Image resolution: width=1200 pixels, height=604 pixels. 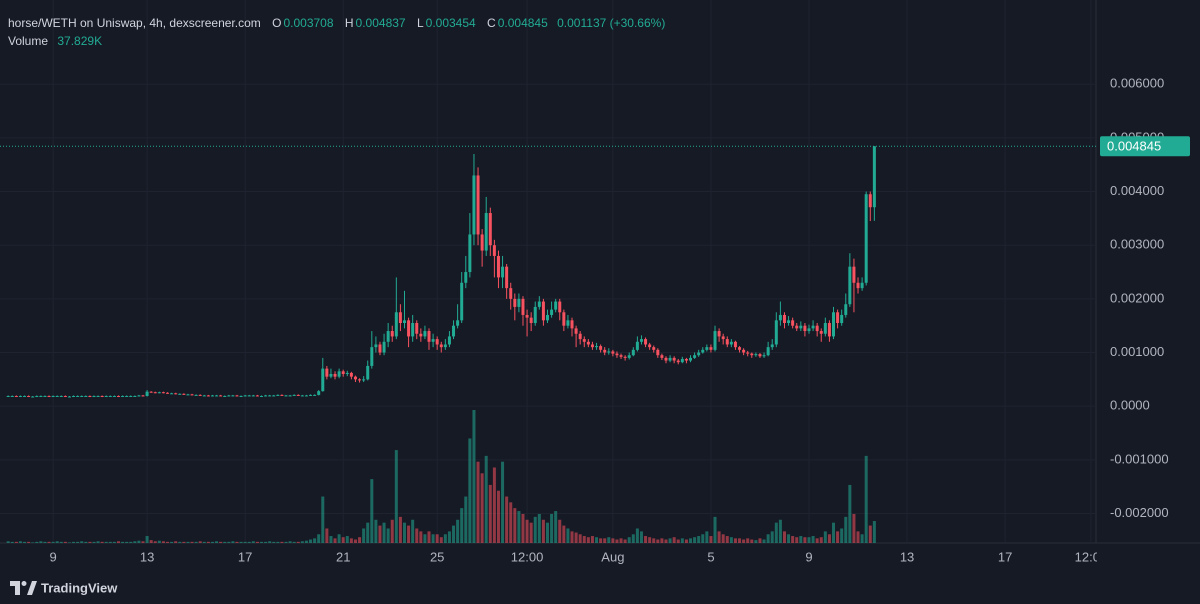 What do you see at coordinates (349, 23) in the screenshot?
I see `h-label: H` at bounding box center [349, 23].